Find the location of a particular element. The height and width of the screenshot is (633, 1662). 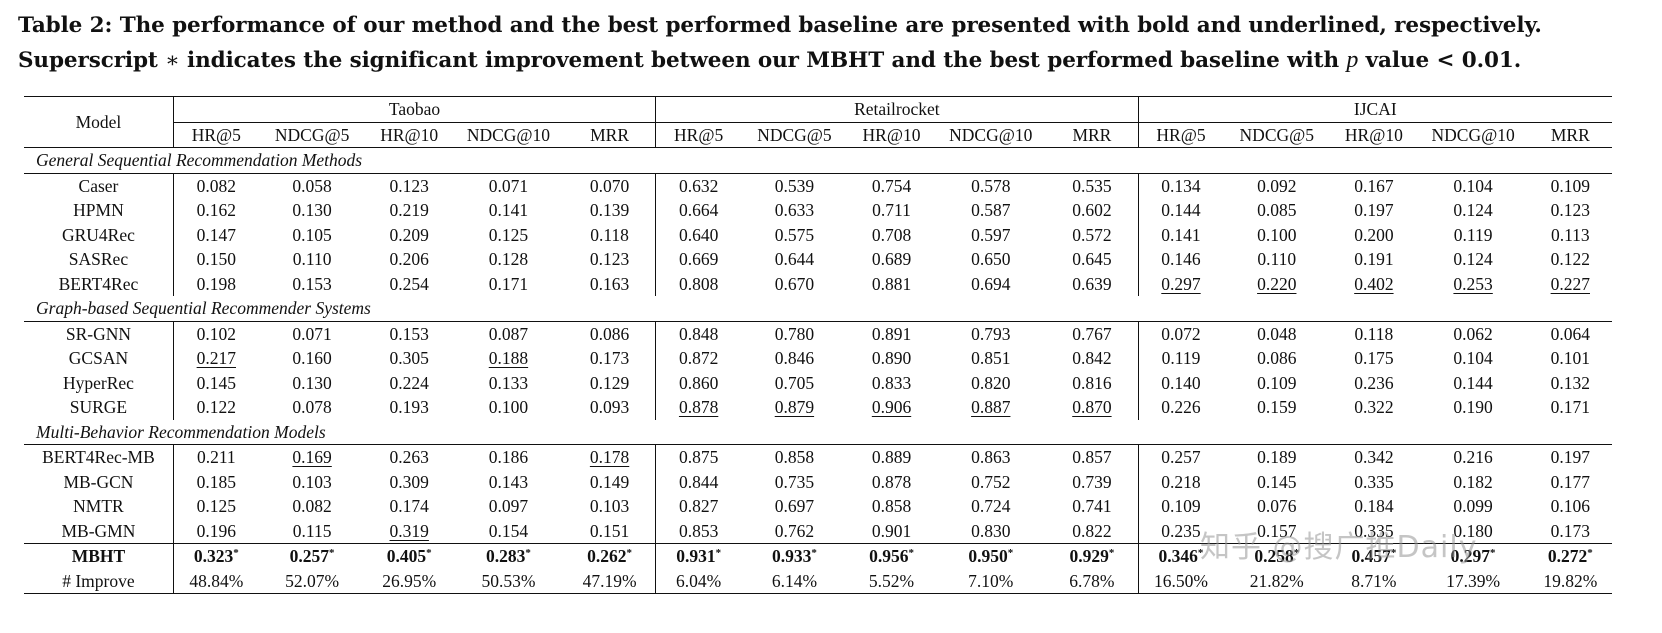

value-text: 0.858 is located at coordinates (891, 506).